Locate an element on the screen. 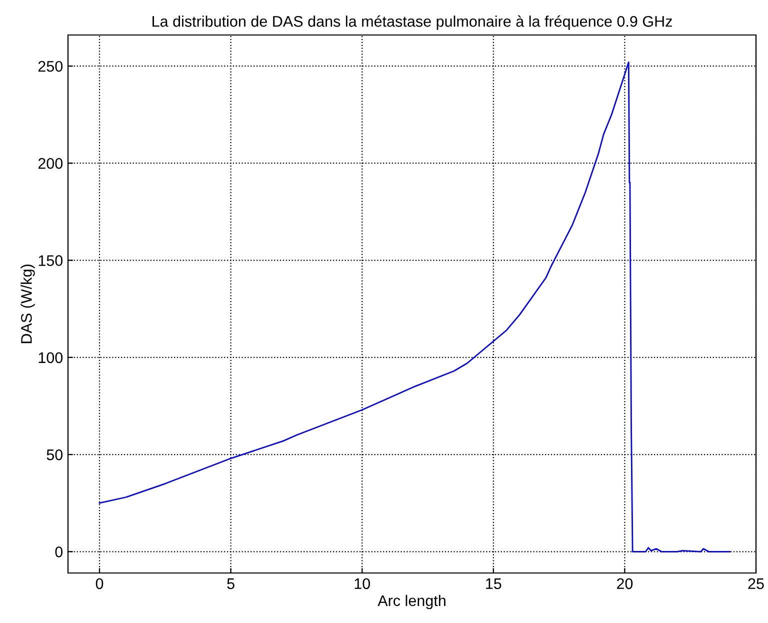  x-tick-label: 20 is located at coordinates (624, 584).